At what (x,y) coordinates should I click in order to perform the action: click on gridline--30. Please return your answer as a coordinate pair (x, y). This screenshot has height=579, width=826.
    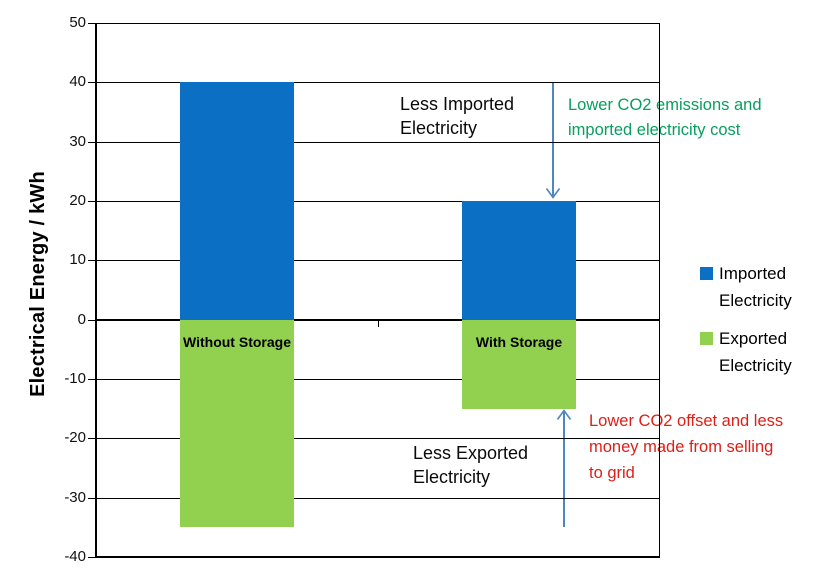
    Looking at the image, I should click on (378, 498).